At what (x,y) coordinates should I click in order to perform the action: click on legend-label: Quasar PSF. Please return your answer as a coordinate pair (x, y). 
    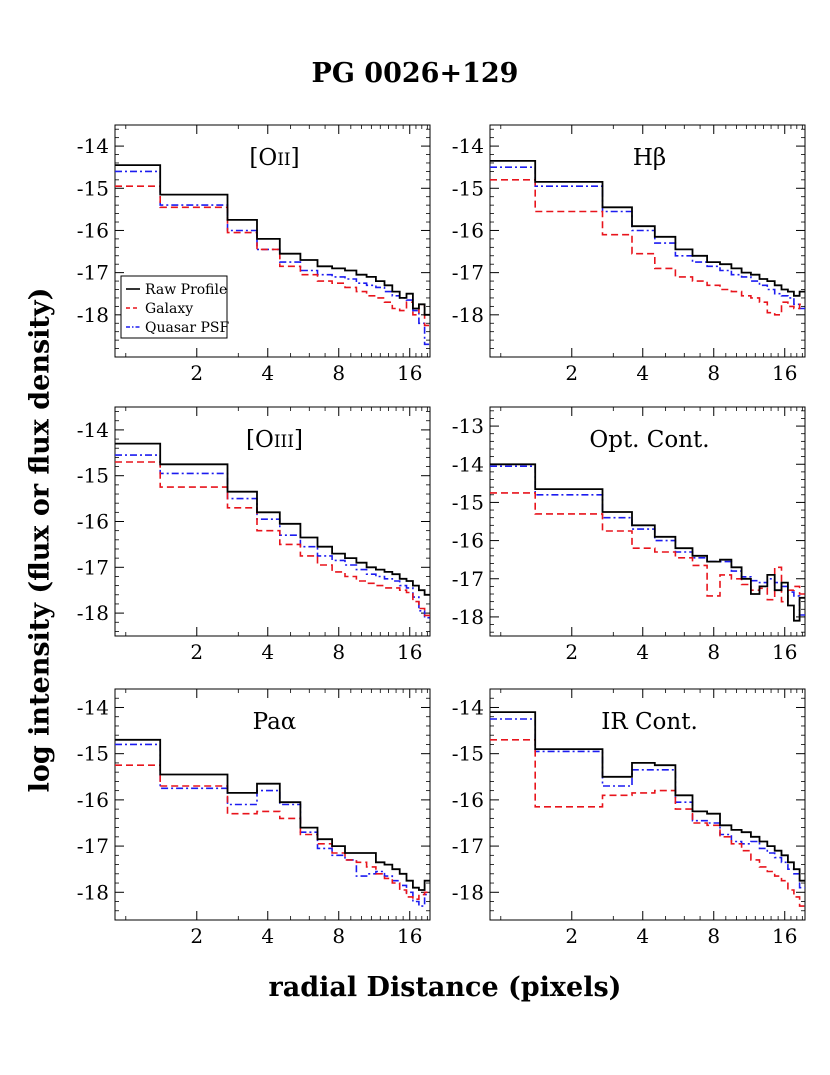
    Looking at the image, I should click on (187, 328).